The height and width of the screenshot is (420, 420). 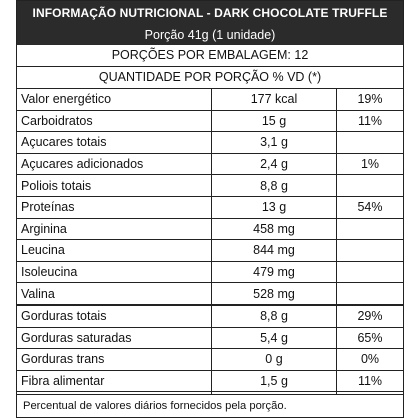 I want to click on table-row: Arginina 458 mg, so click(x=210, y=229).